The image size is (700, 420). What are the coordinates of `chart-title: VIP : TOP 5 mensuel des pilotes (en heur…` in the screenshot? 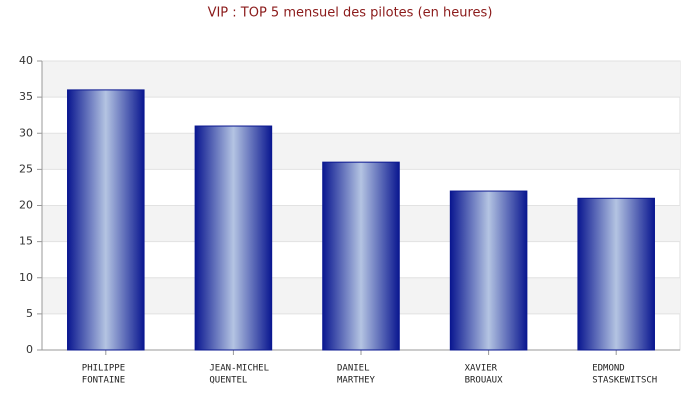 It's located at (350, 13).